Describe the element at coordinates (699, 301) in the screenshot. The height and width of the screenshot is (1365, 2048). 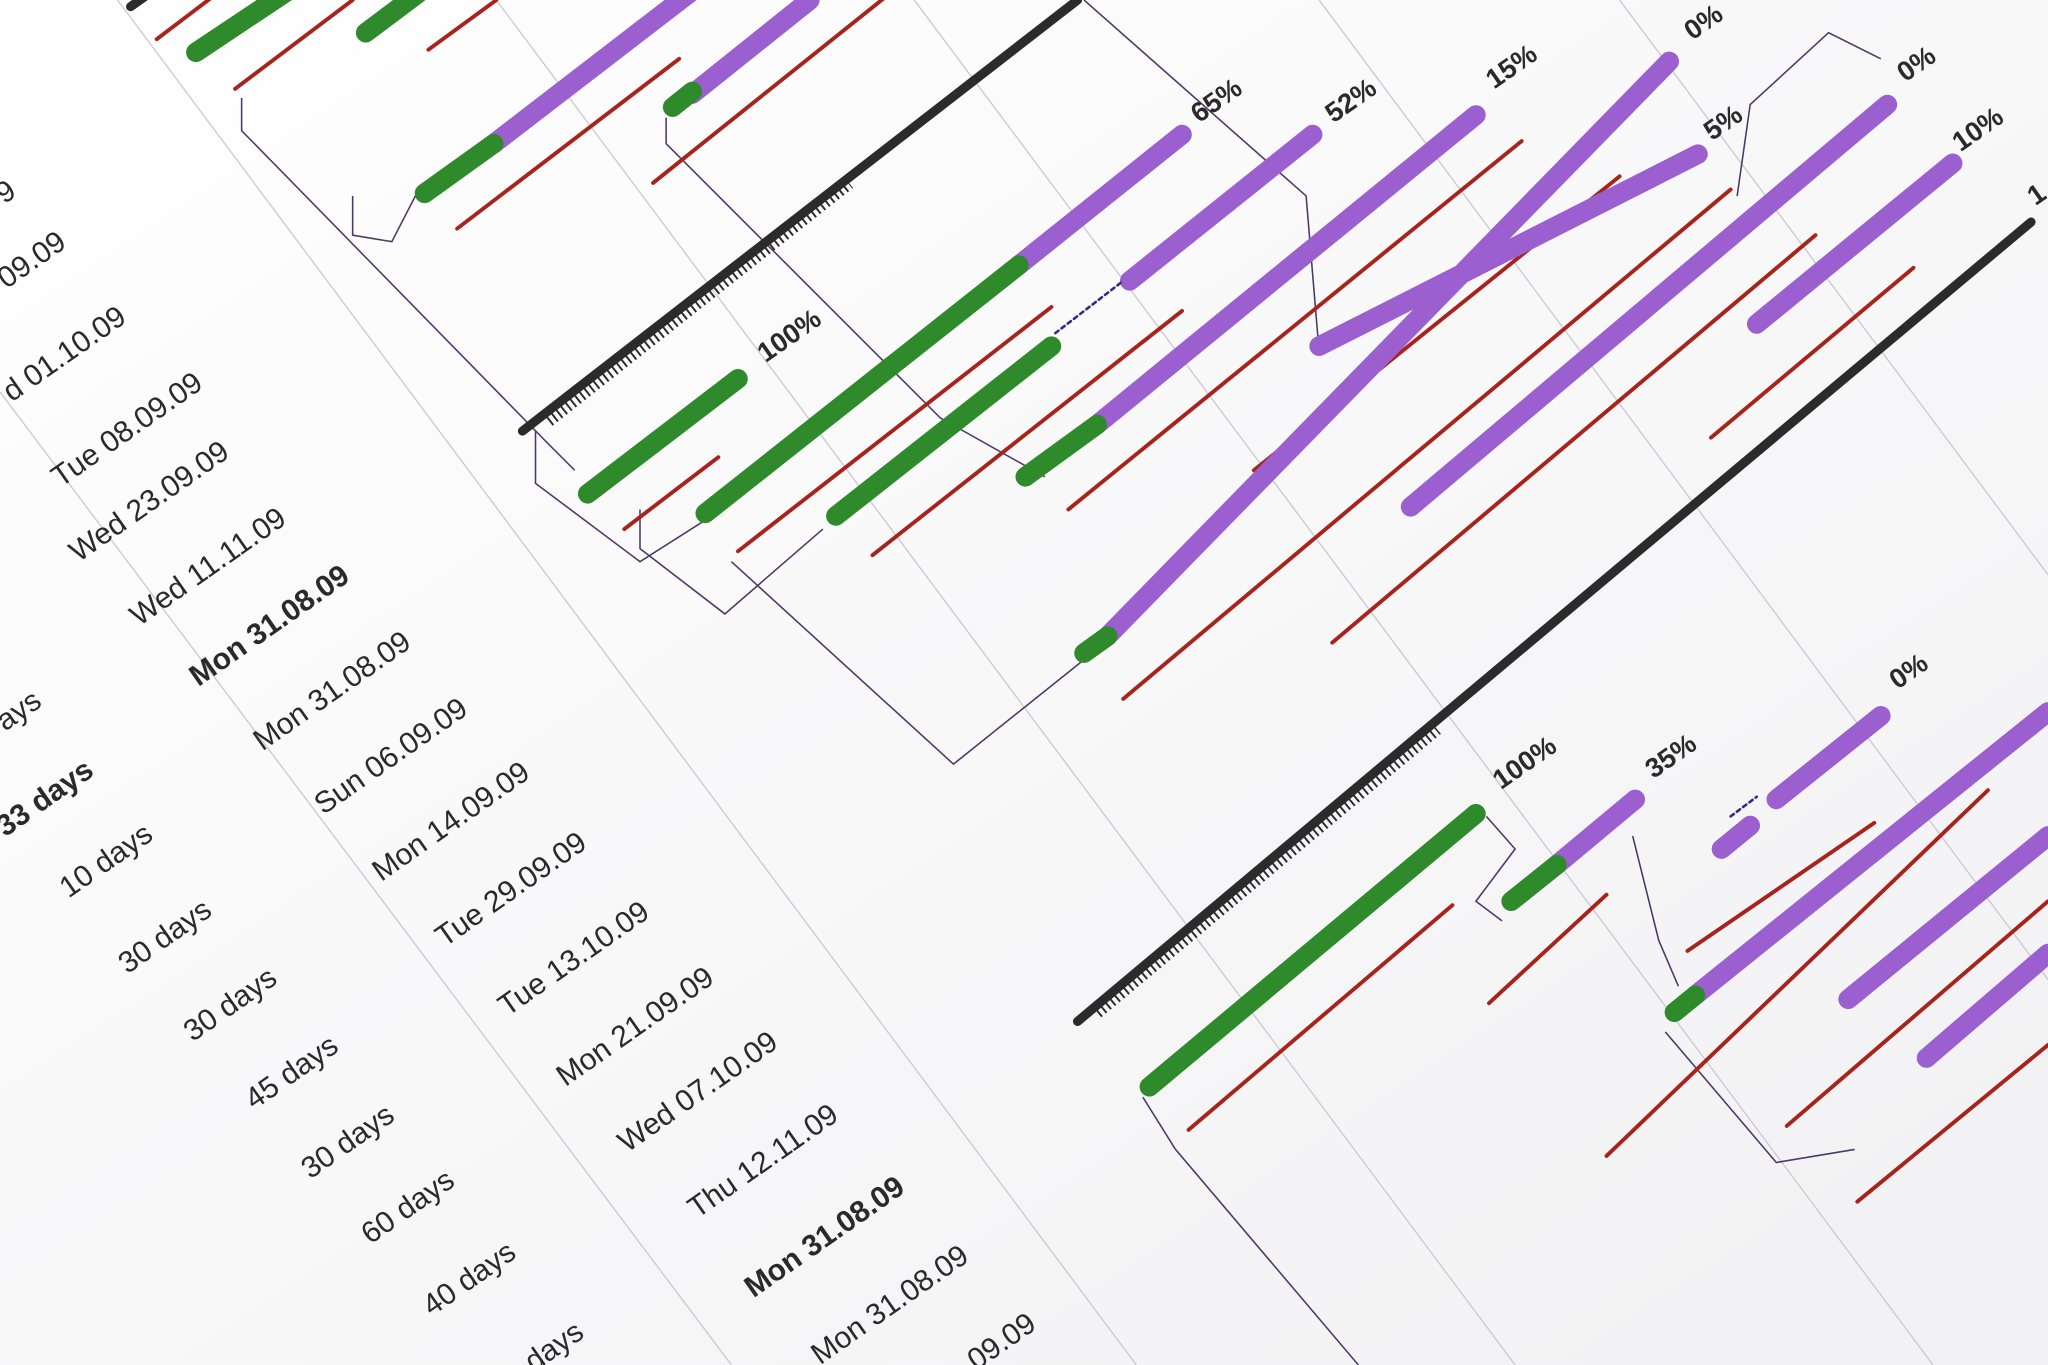
I see `summary-ticks` at that location.